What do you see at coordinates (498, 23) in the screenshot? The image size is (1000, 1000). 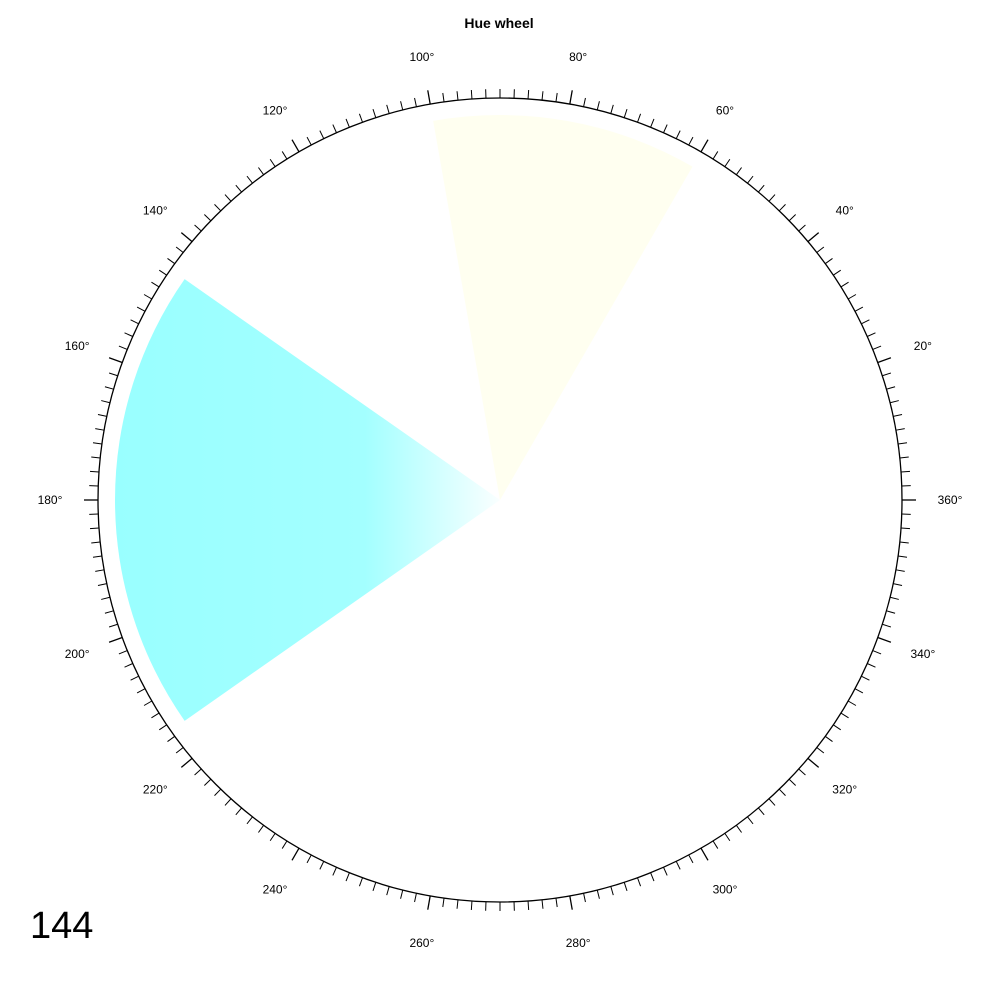 I see `chart-title: Hue wheel` at bounding box center [498, 23].